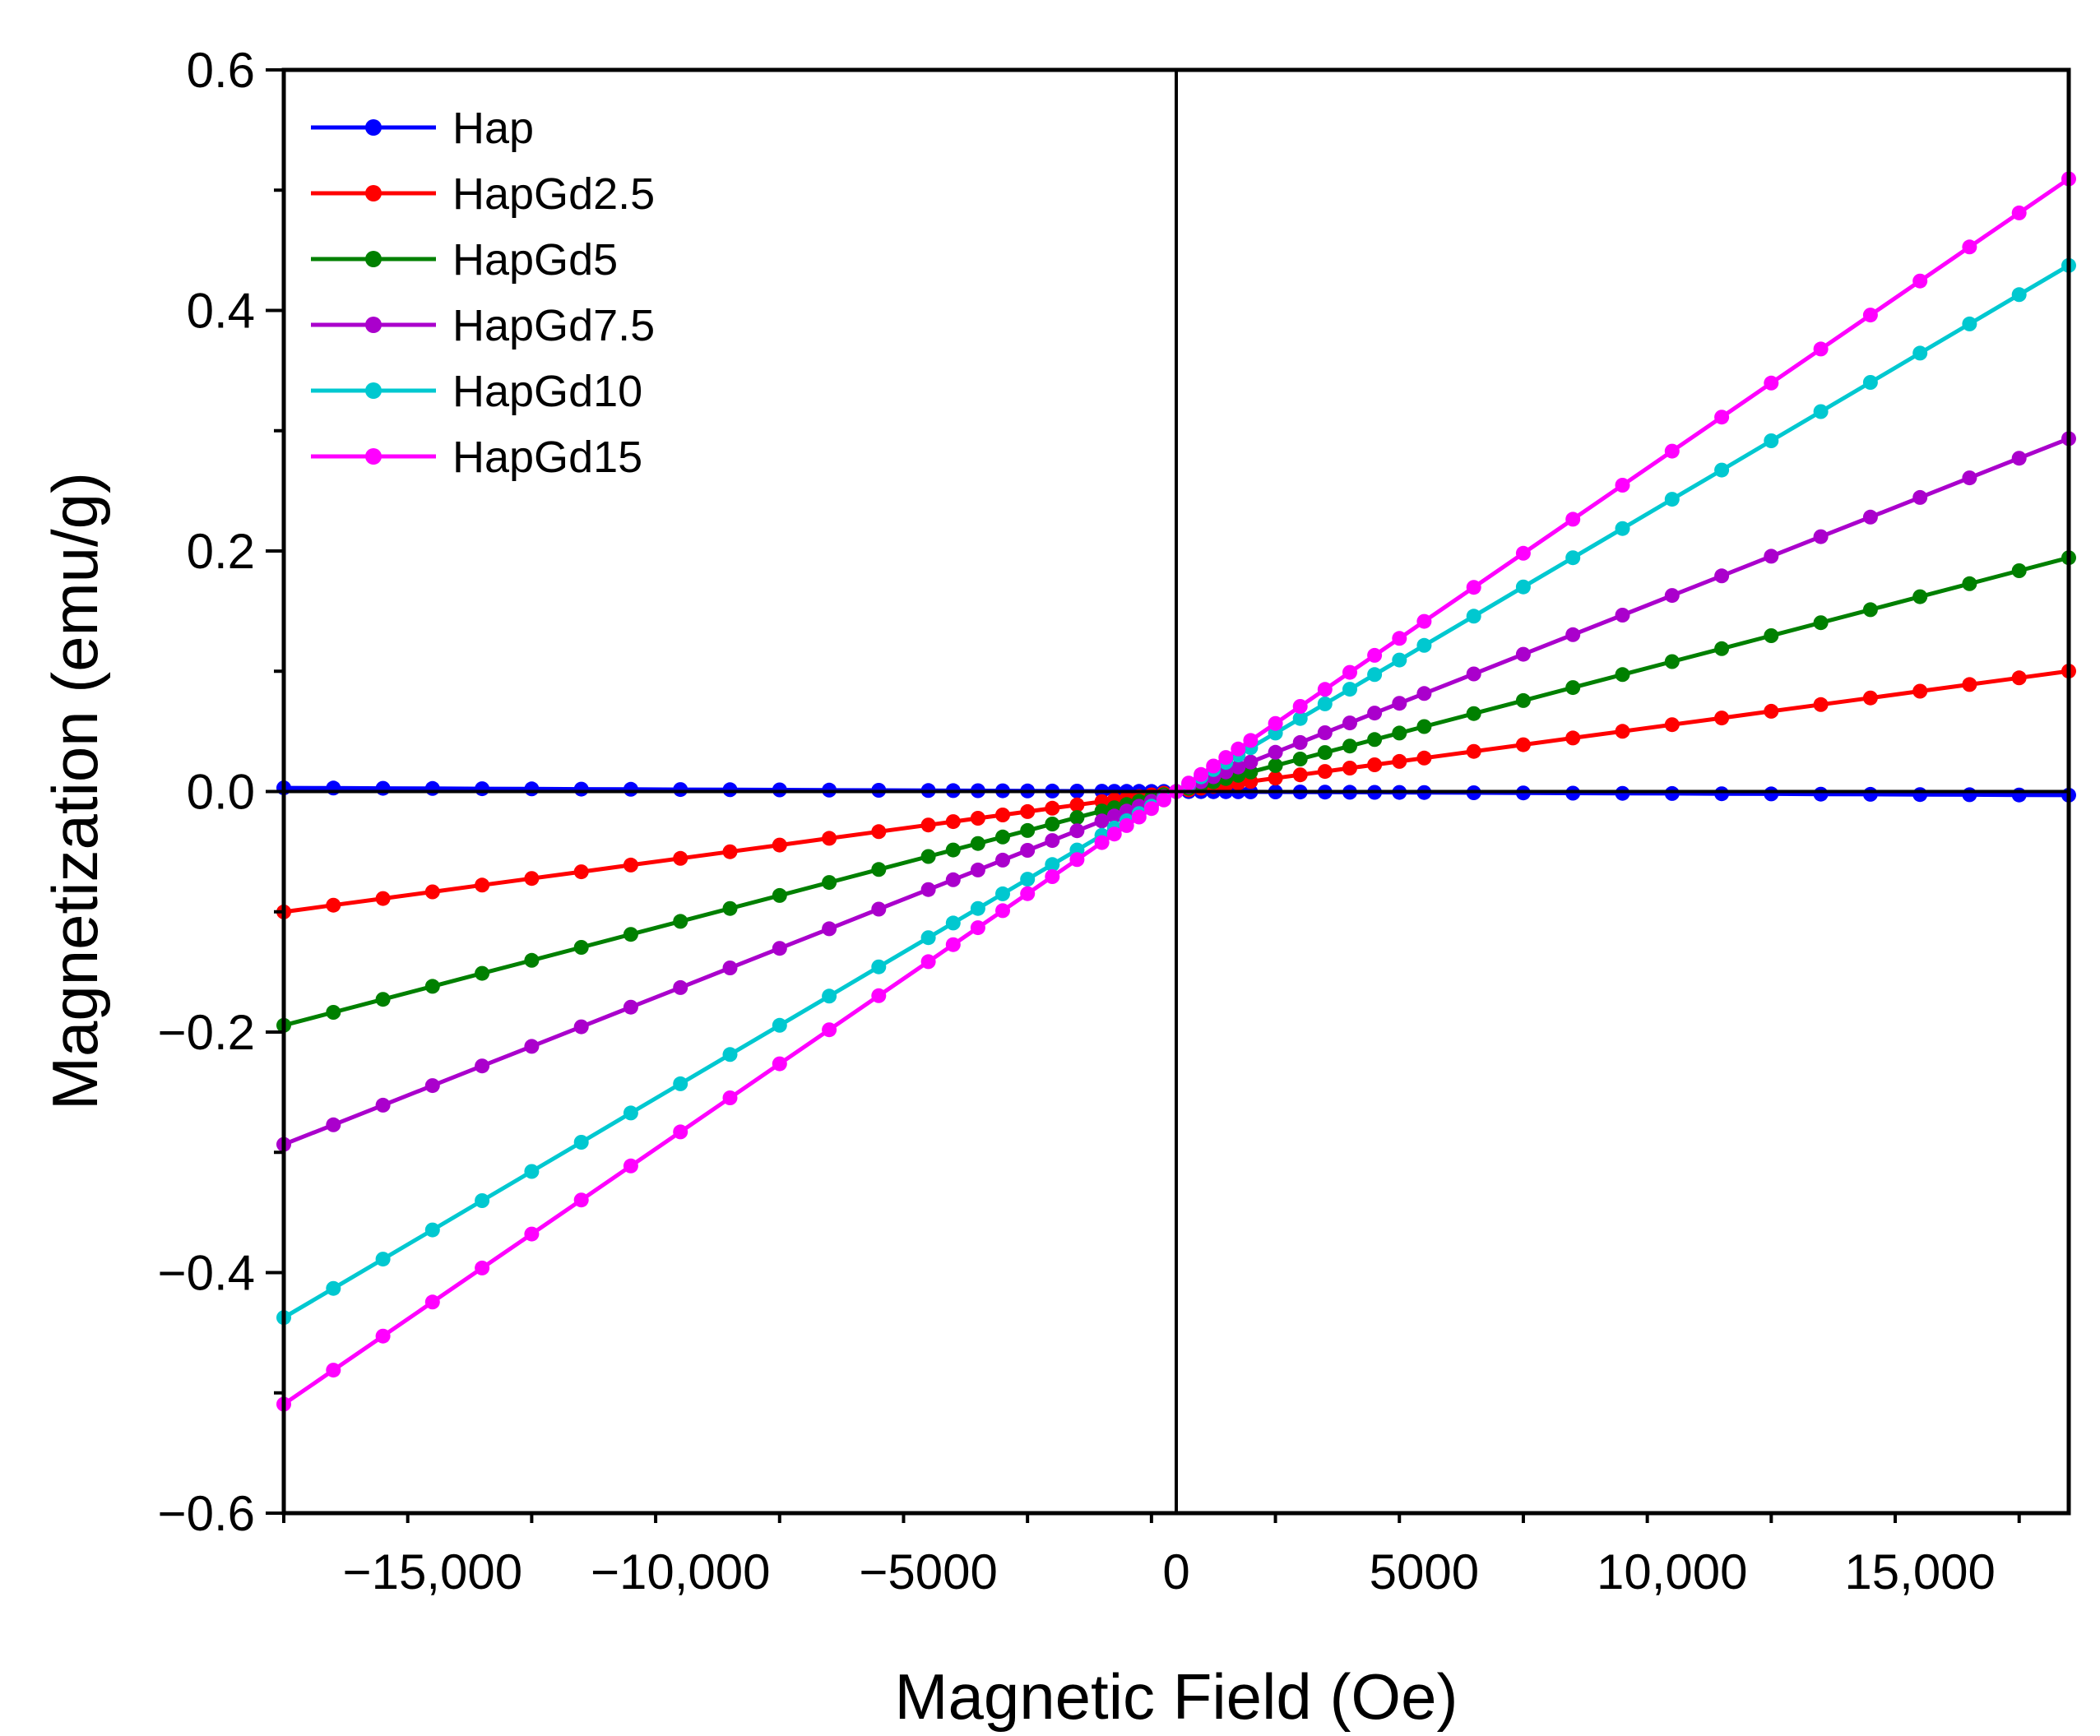 This screenshot has width=2100, height=1736. I want to click on x-tick-label: 5000, so click(1425, 1571).